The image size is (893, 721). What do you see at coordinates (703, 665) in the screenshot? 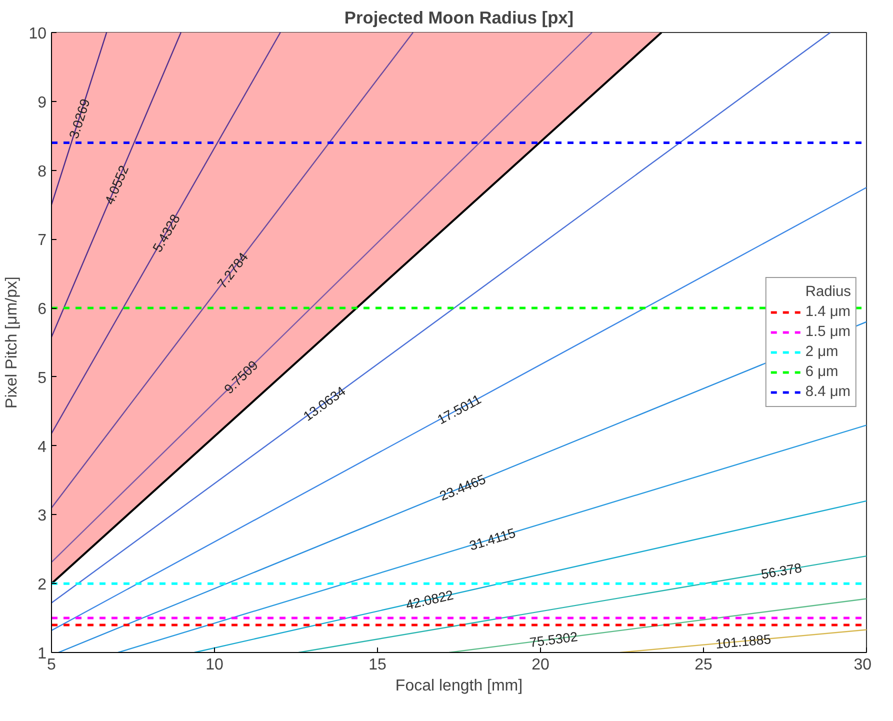
I see `x-tick-label: 25` at bounding box center [703, 665].